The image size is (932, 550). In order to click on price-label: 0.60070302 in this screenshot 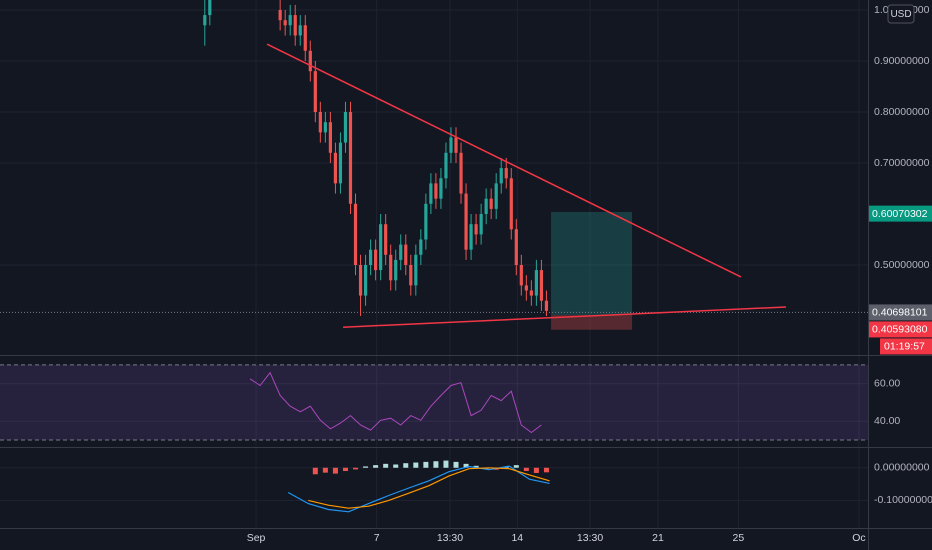, I will do `click(900, 214)`.